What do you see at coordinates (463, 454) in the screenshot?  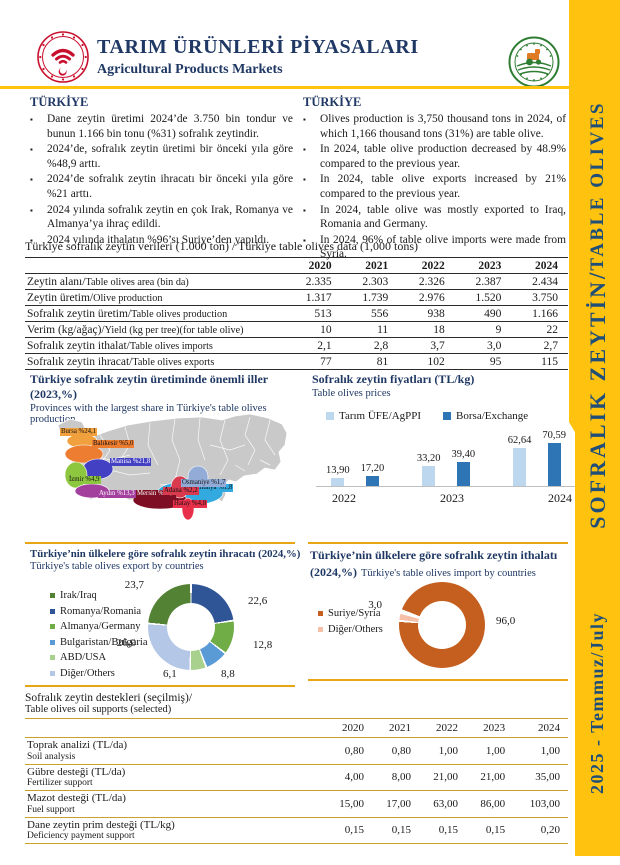 I see `bar-value-label: 39,40` at bounding box center [463, 454].